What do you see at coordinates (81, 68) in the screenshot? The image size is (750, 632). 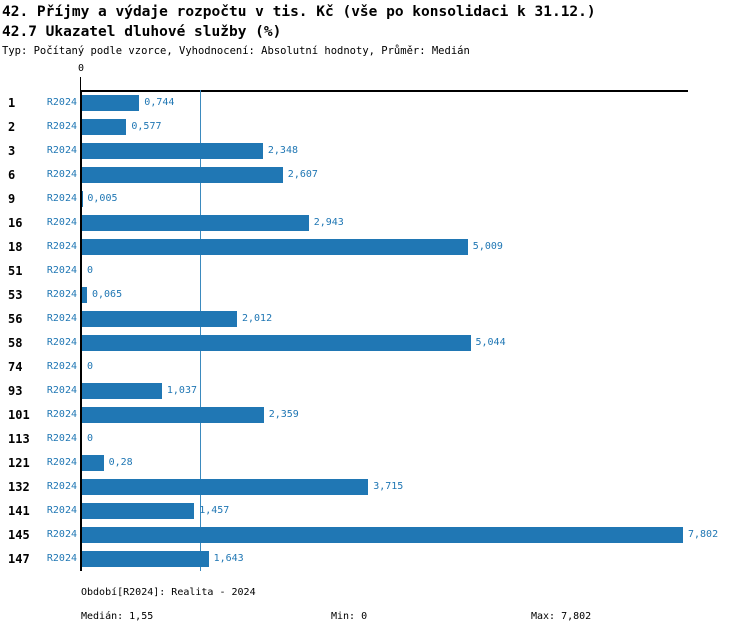 I see `x-axis-origin-label: 0` at bounding box center [81, 68].